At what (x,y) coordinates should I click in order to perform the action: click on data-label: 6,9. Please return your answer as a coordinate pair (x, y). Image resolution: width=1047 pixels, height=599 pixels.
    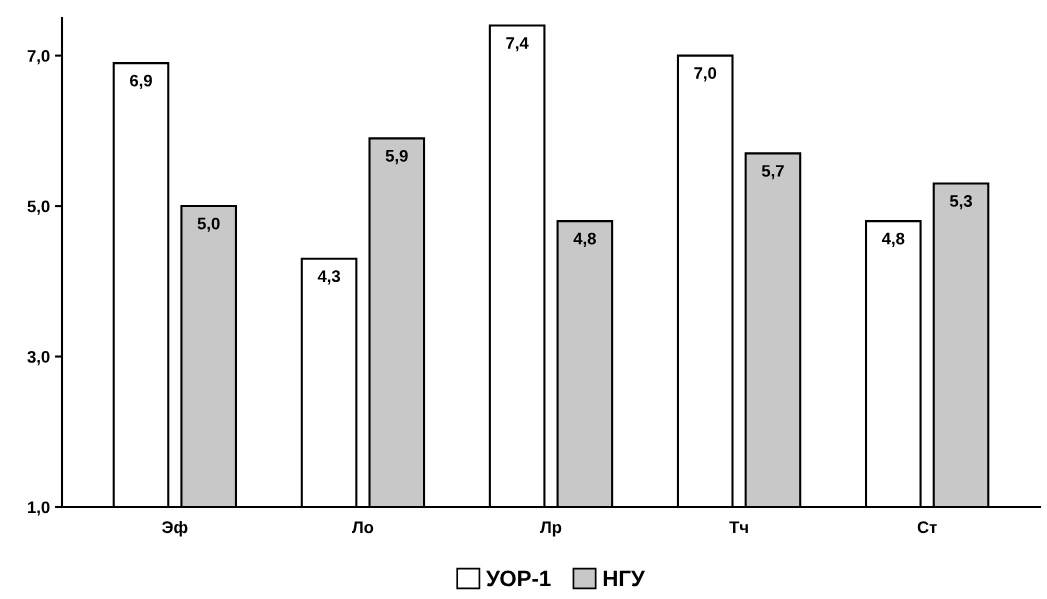
    Looking at the image, I should click on (141, 81).